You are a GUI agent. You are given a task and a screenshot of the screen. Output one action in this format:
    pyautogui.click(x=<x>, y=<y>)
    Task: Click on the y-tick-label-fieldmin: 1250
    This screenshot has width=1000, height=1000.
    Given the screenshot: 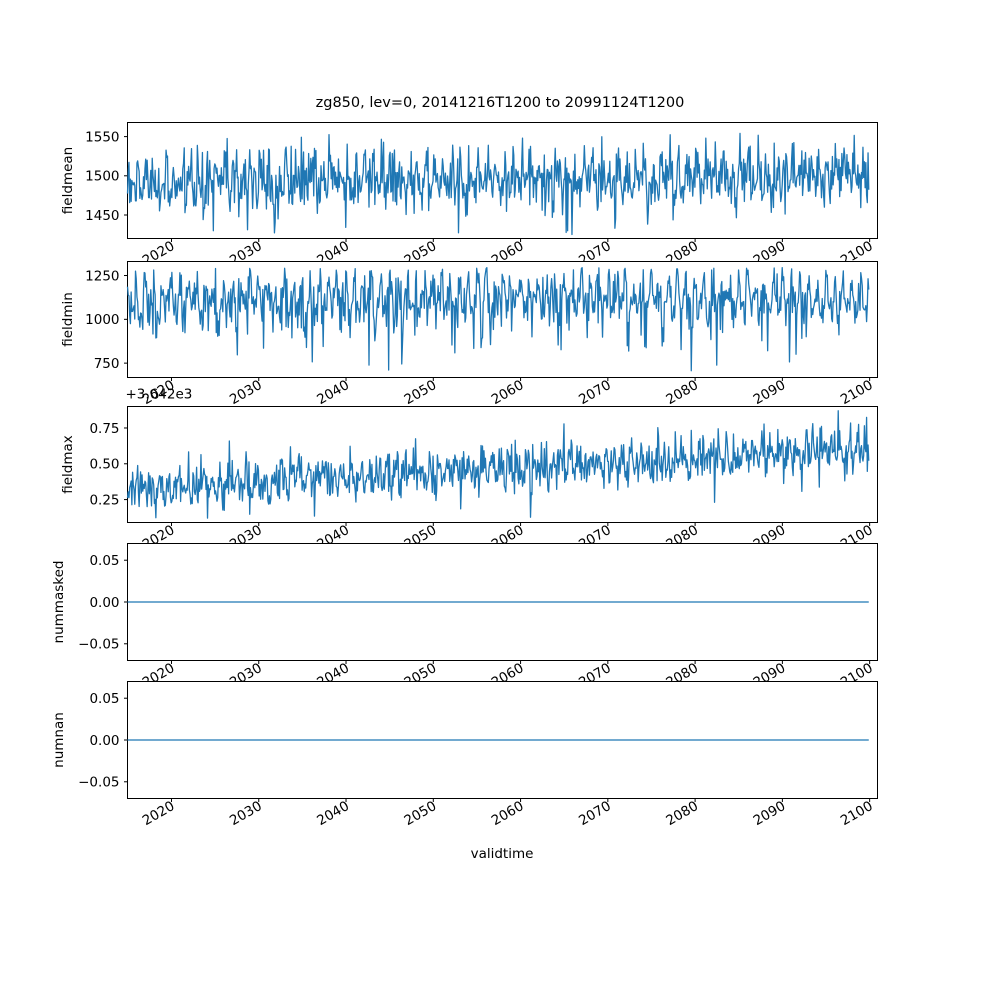 What is the action you would take?
    pyautogui.click(x=102, y=276)
    